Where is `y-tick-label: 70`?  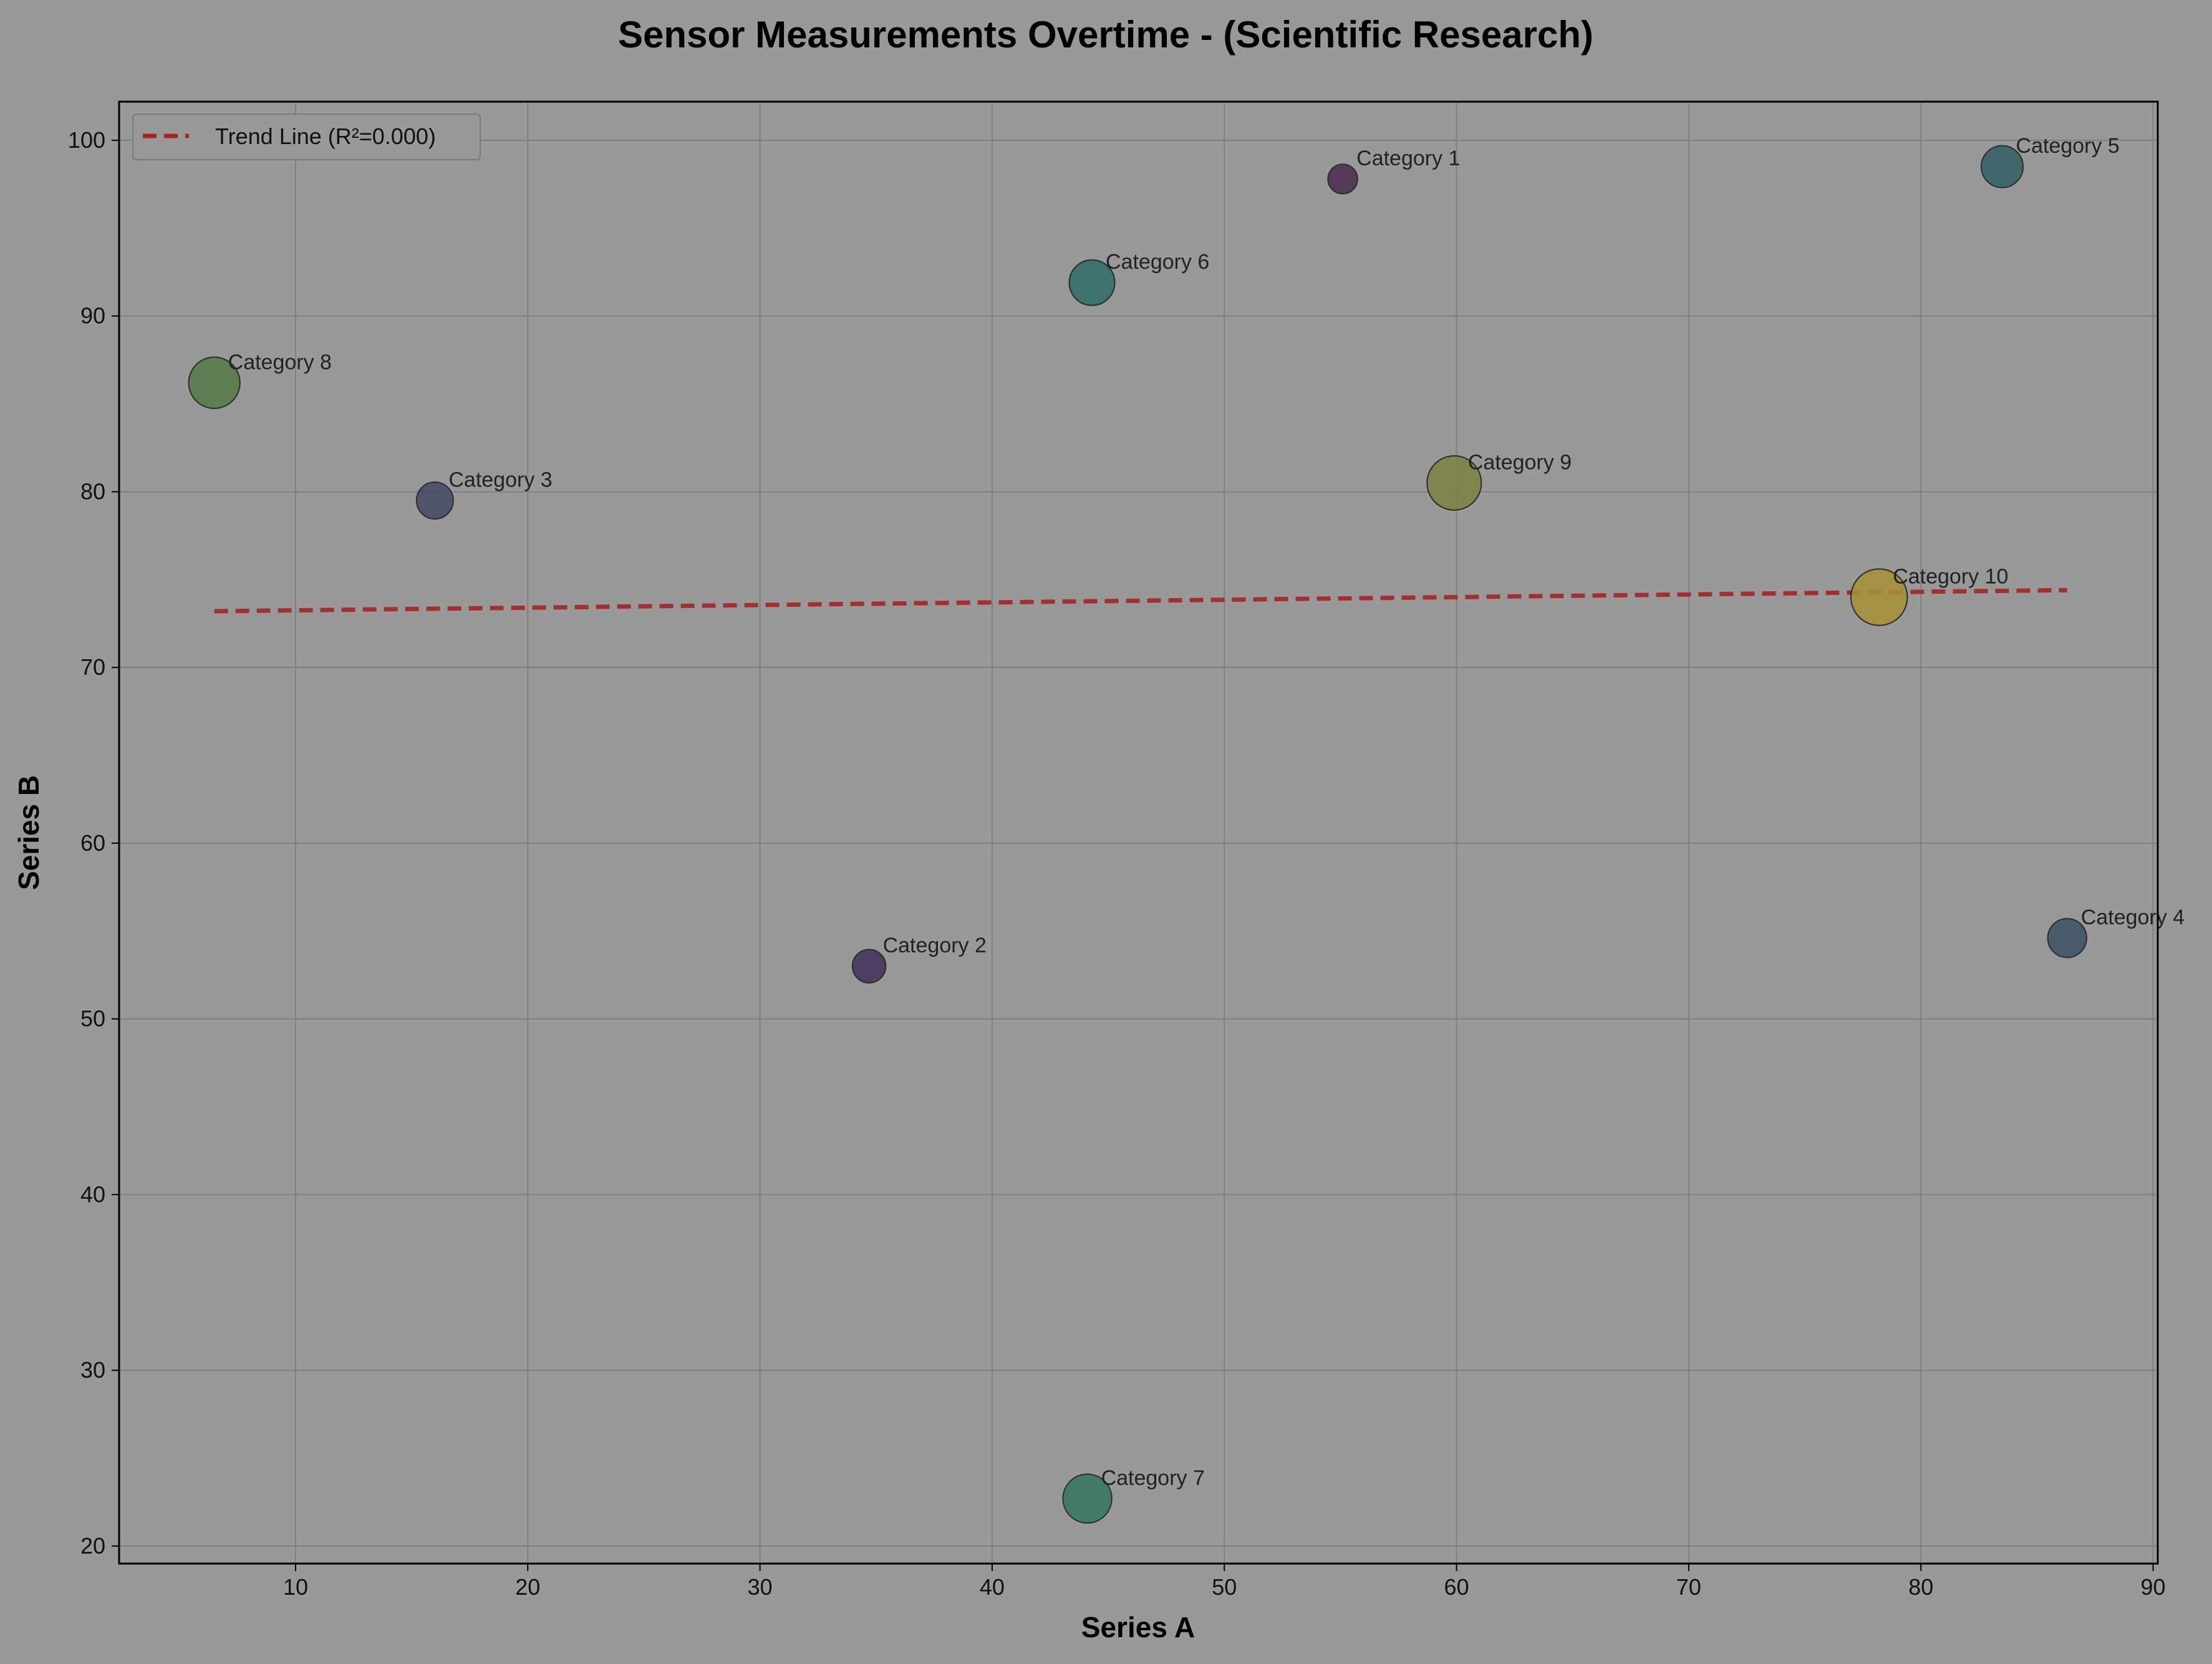 y-tick-label: 70 is located at coordinates (92, 667).